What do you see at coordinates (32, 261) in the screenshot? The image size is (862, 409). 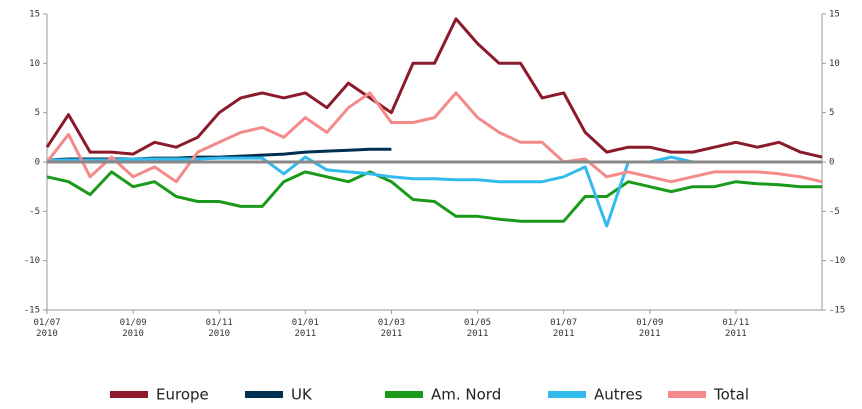 I see `y-tick-label: -10` at bounding box center [32, 261].